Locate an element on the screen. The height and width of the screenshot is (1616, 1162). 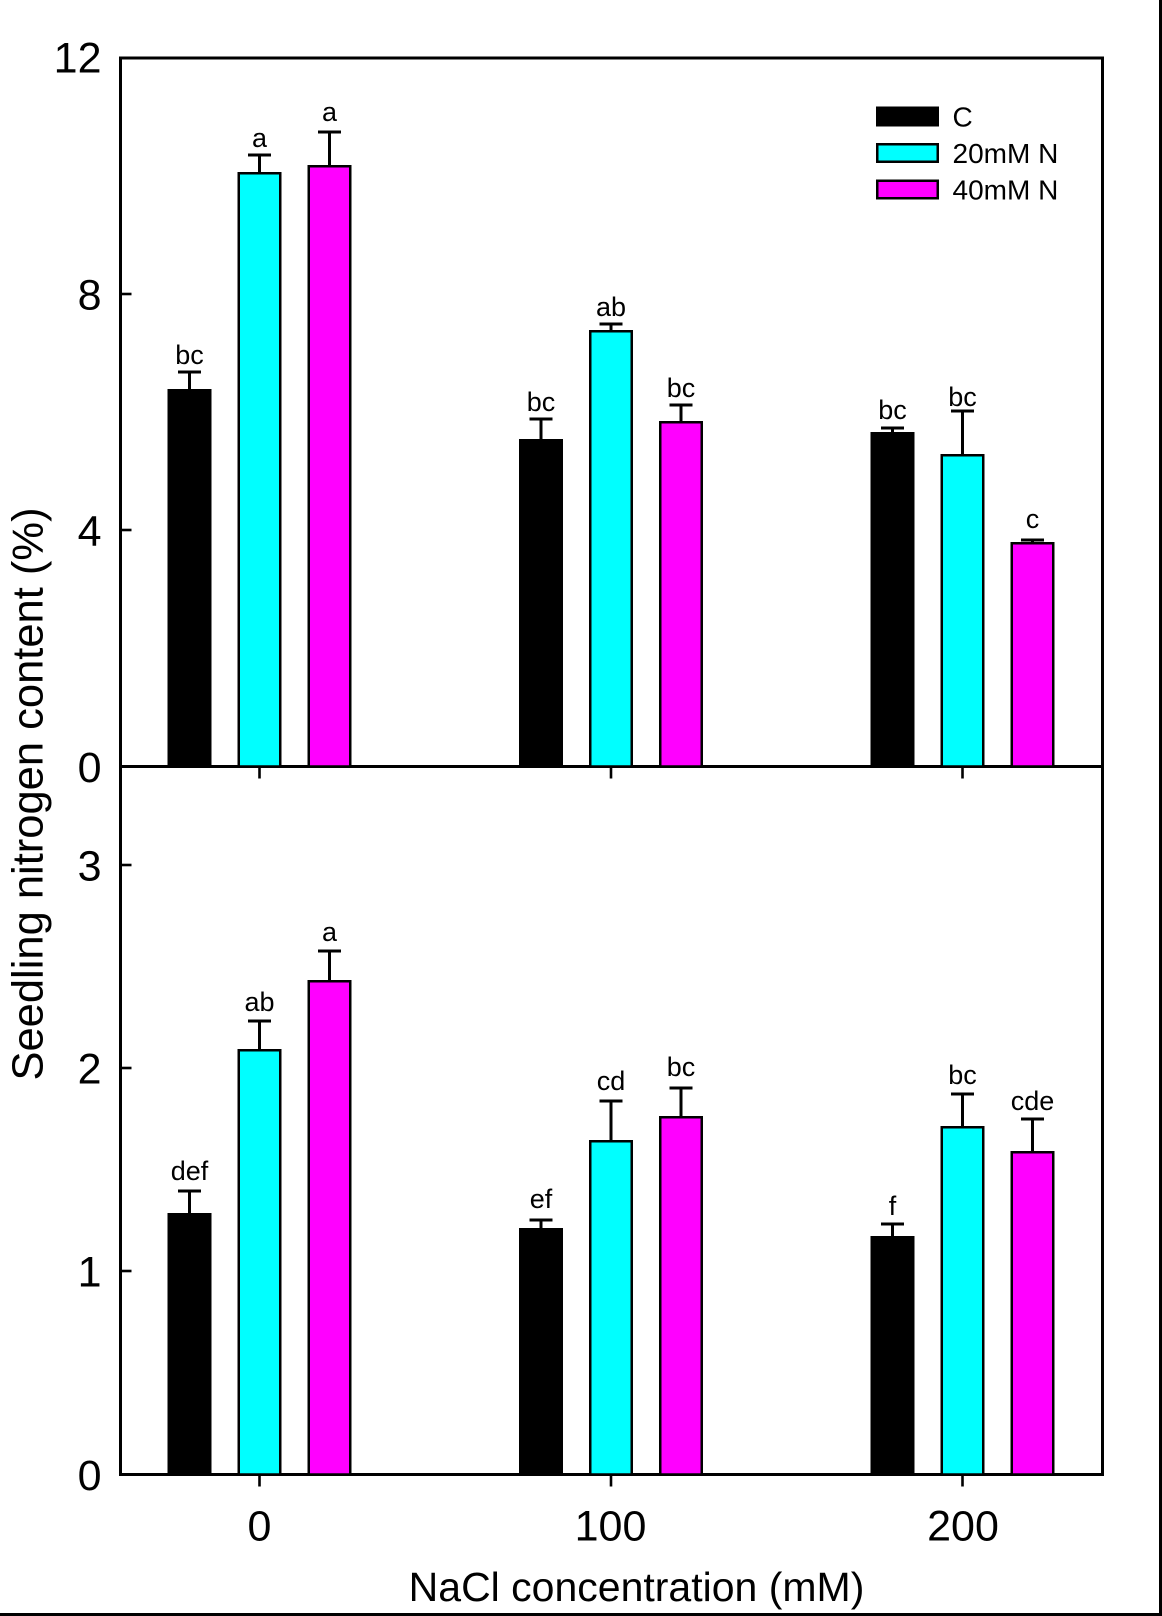
svg-text: 40mM N is located at coordinates (1006, 189).